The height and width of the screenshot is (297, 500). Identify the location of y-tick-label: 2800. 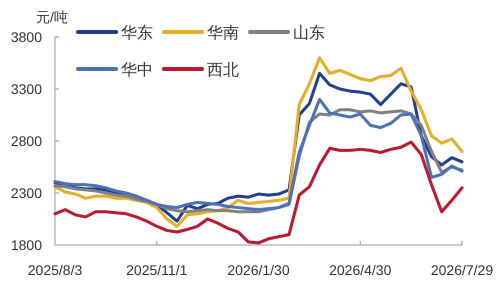
(26, 141).